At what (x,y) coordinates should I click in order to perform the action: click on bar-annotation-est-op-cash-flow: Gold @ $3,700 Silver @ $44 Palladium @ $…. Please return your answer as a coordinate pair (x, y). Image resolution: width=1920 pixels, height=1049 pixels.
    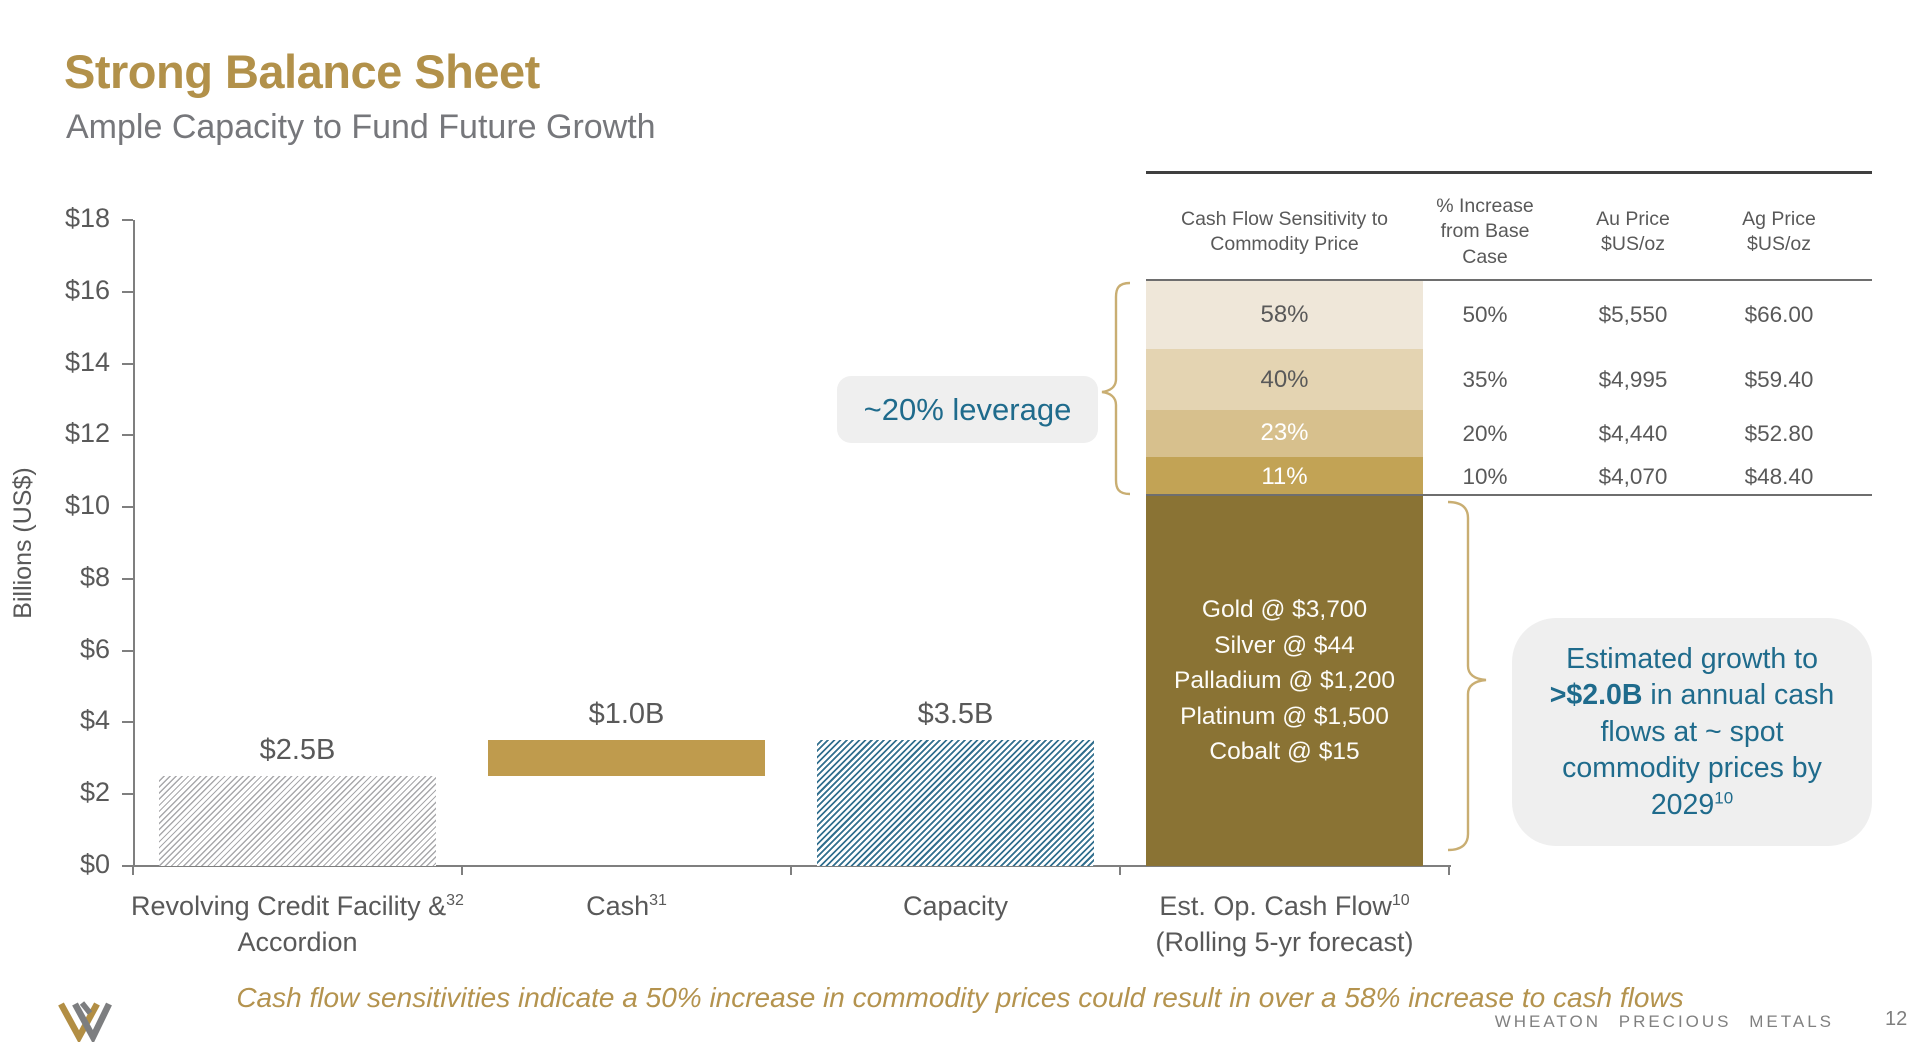
    Looking at the image, I should click on (1284, 681).